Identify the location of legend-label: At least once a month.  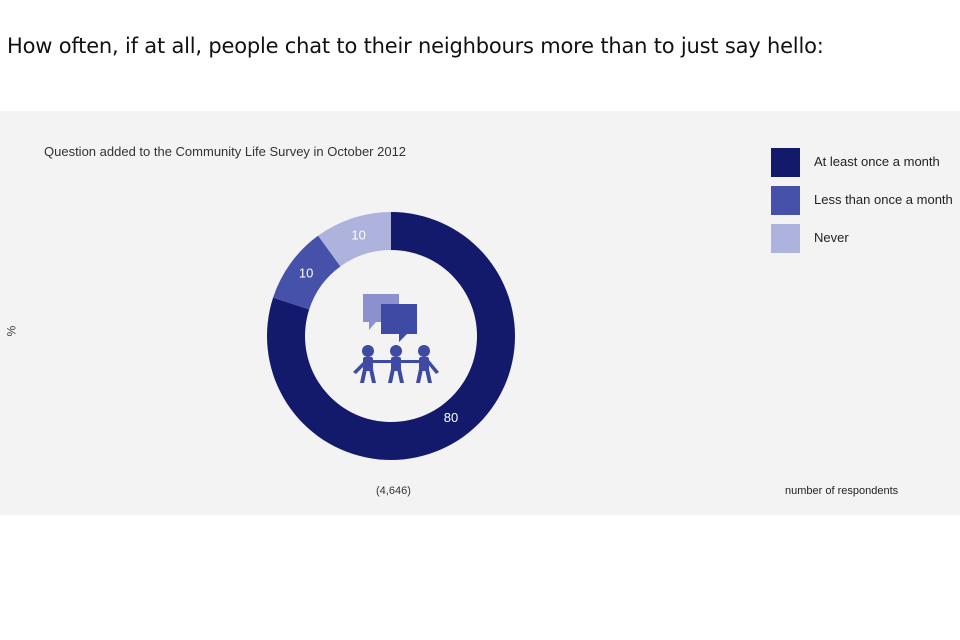
(877, 161).